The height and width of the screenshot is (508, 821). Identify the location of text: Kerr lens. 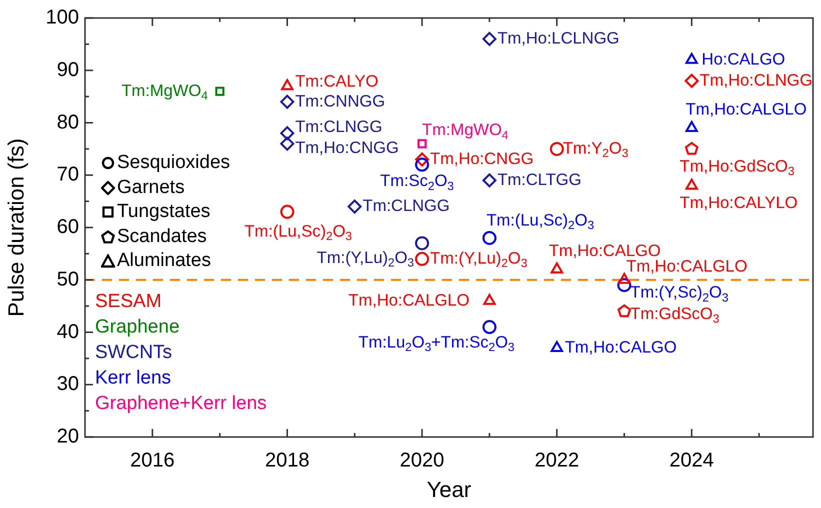
(133, 378).